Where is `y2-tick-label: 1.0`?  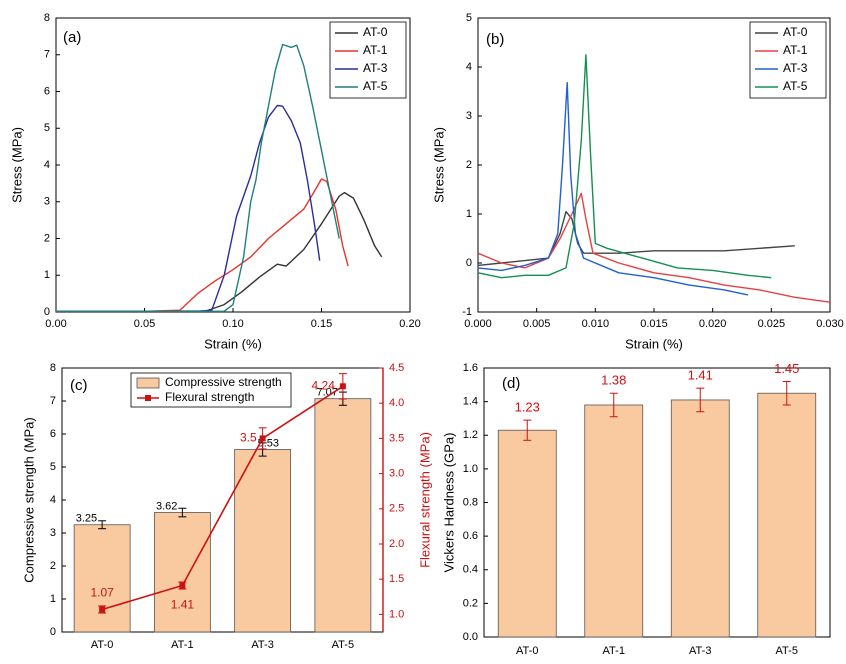 y2-tick-label: 1.0 is located at coordinates (396, 614).